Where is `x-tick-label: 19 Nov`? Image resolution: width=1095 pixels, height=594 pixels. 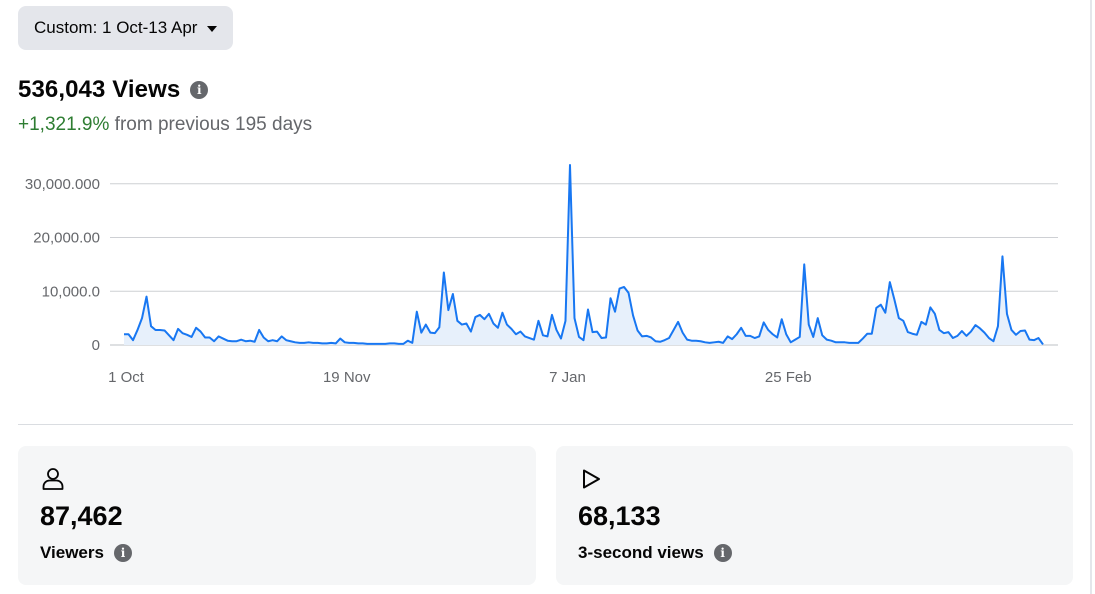
x-tick-label: 19 Nov is located at coordinates (347, 377).